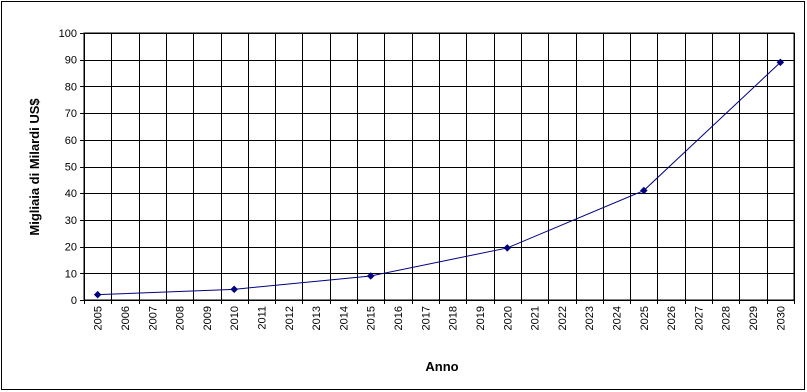  Describe the element at coordinates (71, 248) in the screenshot. I see `y-tick-label: 20` at that location.